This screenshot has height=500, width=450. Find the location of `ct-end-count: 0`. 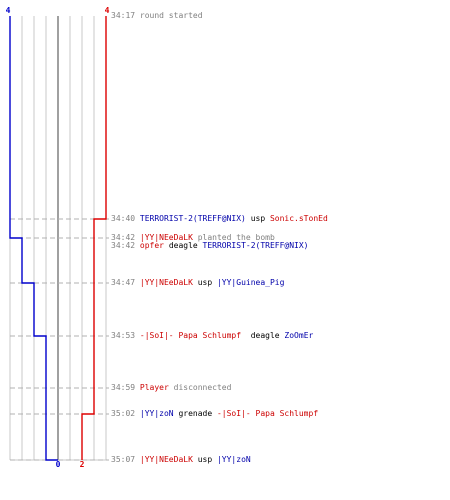

ct-end-count: 0 is located at coordinates (58, 464).